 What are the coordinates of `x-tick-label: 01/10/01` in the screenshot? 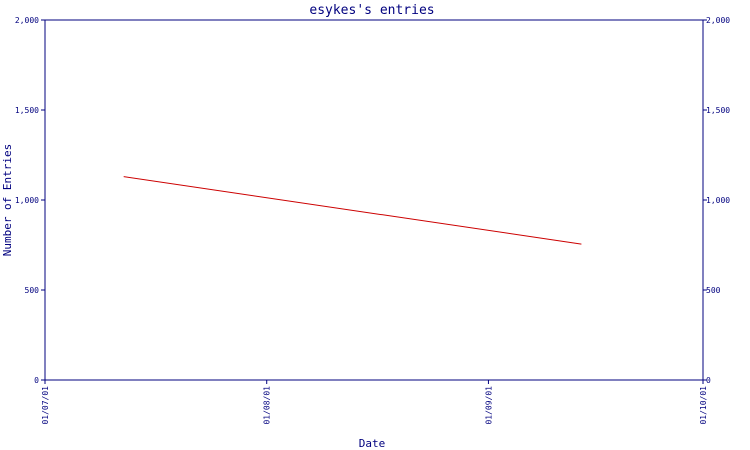 It's located at (703, 405).